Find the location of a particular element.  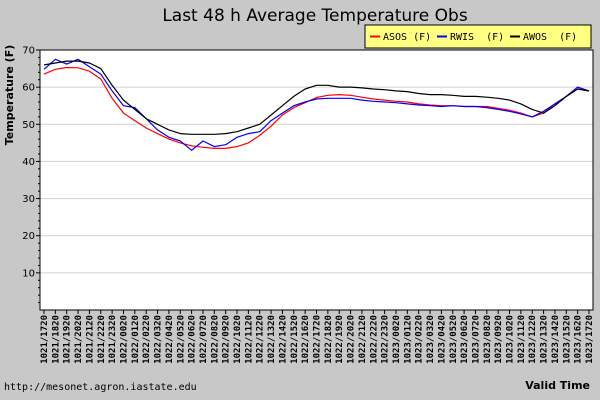

x-tick-label: 1023/1720 is located at coordinates (590, 339).